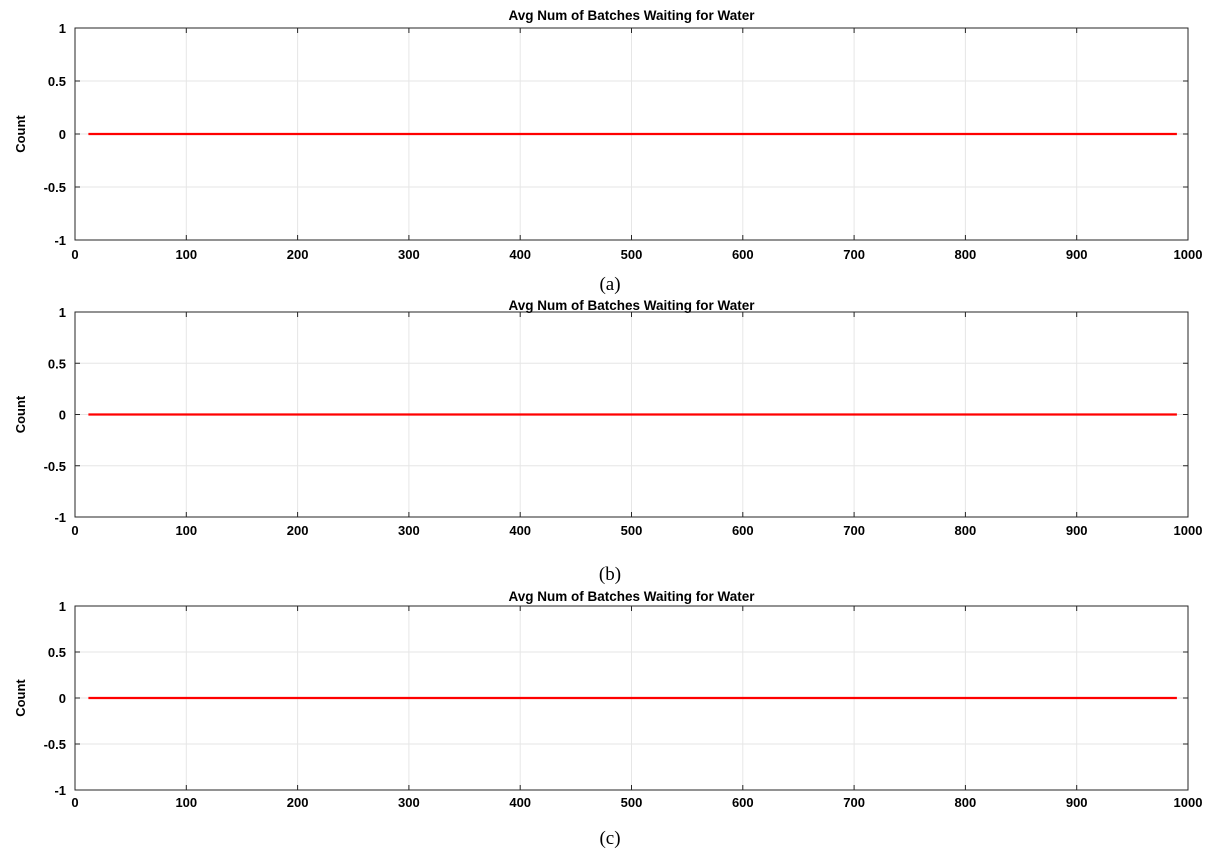  What do you see at coordinates (609, 838) in the screenshot?
I see `panel-caption: (c)` at bounding box center [609, 838].